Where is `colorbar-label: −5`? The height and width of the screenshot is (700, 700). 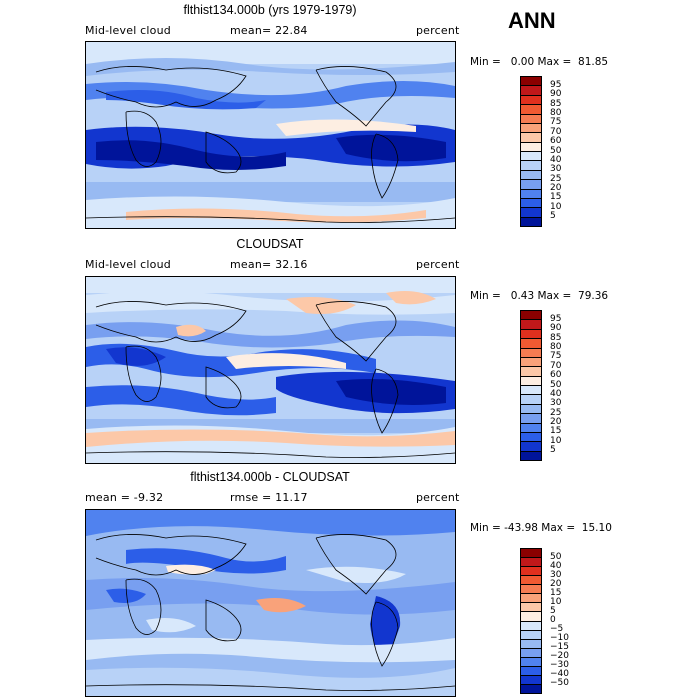
colorbar-label: −5 is located at coordinates (557, 629).